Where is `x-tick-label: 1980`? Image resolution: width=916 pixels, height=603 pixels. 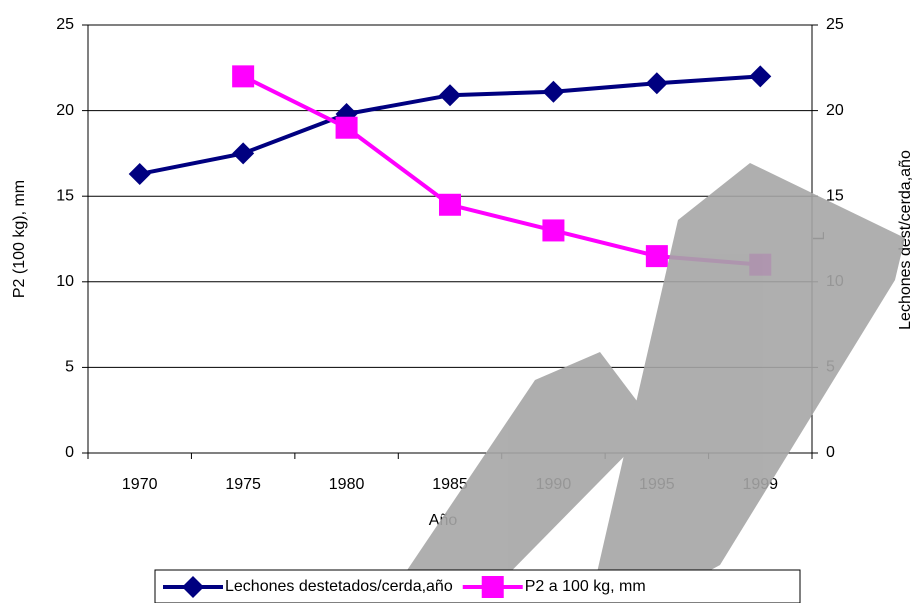 x-tick-label: 1980 is located at coordinates (347, 484).